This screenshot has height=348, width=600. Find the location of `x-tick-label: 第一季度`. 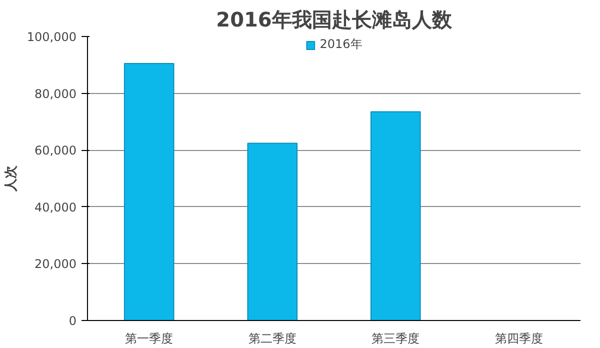

x-tick-label: 第一季度 is located at coordinates (149, 339).